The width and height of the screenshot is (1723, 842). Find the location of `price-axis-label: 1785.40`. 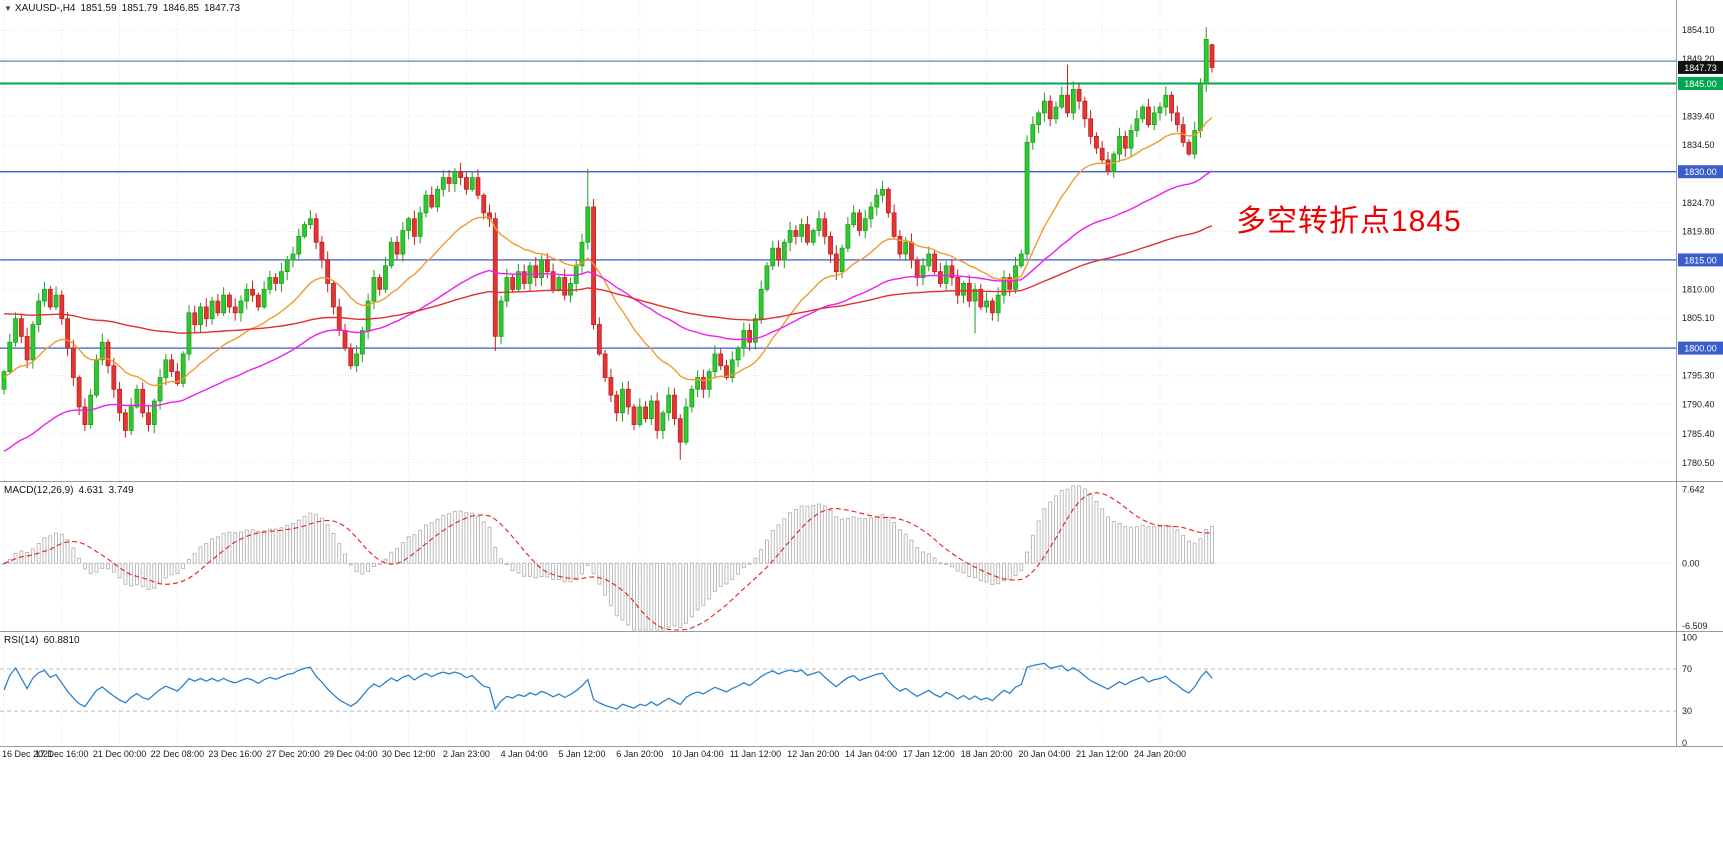

price-axis-label: 1785.40 is located at coordinates (1698, 434).